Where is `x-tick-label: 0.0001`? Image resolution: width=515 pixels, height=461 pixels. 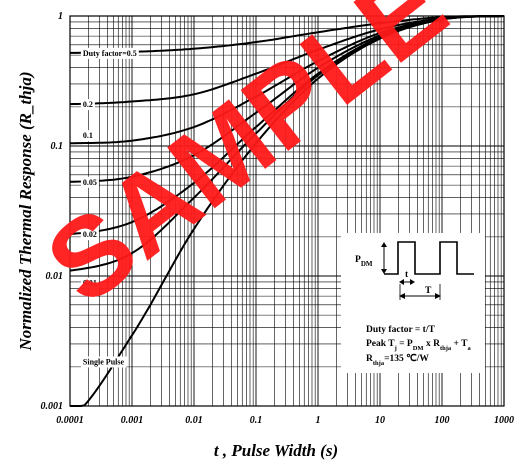
x-tick-label: 0.0001 is located at coordinates (70, 420).